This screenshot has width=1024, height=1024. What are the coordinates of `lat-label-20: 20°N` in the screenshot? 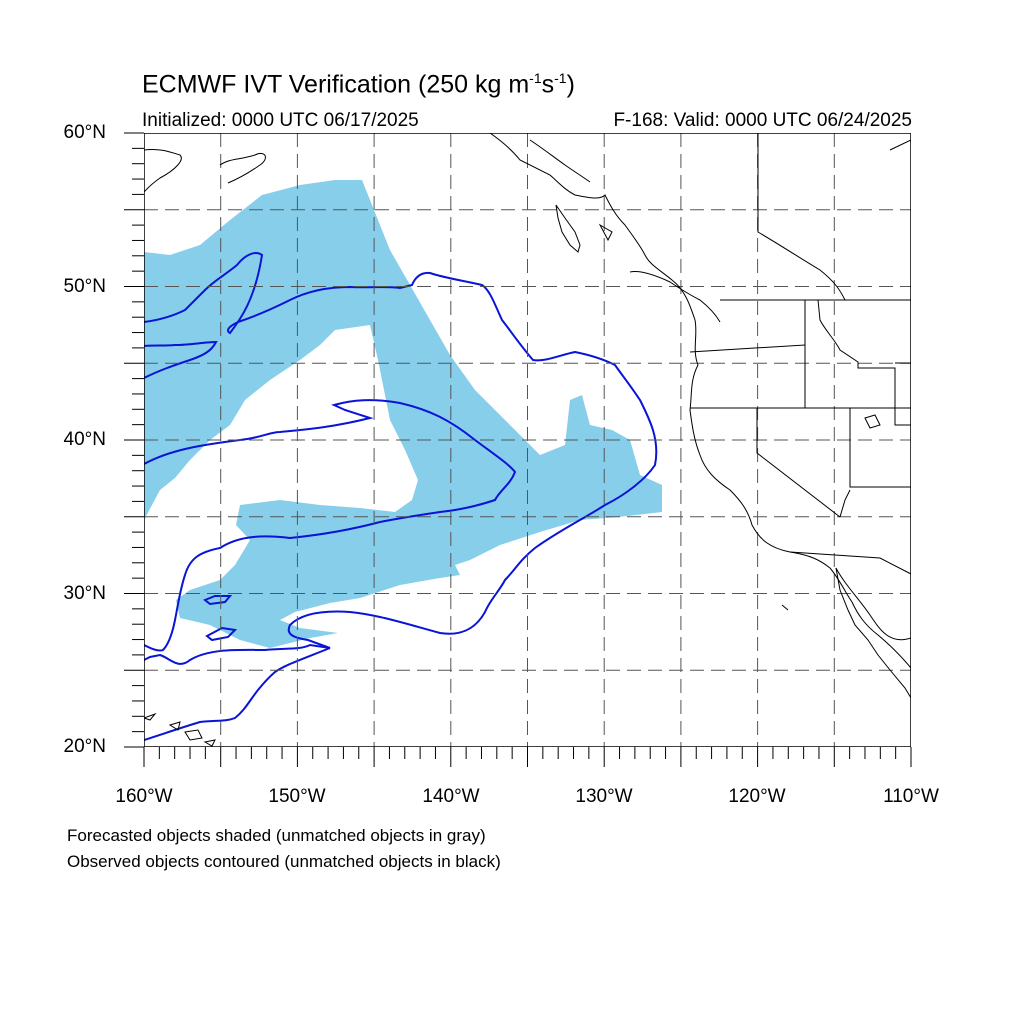 It's located at (84, 746).